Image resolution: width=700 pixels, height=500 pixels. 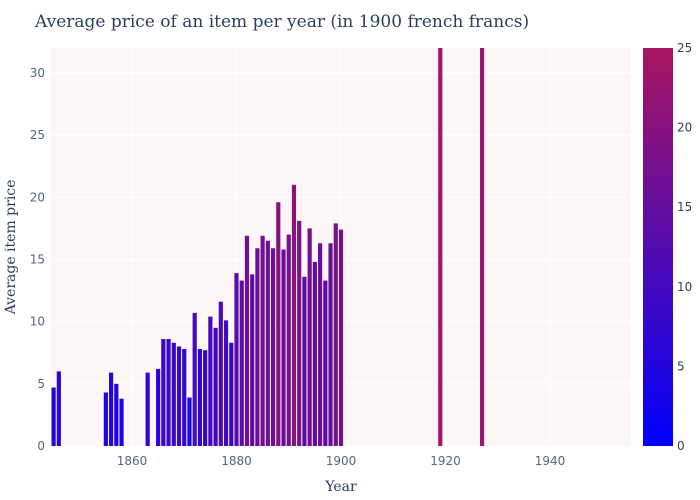 I want to click on colorbar-tick-label: 0, so click(x=681, y=446).